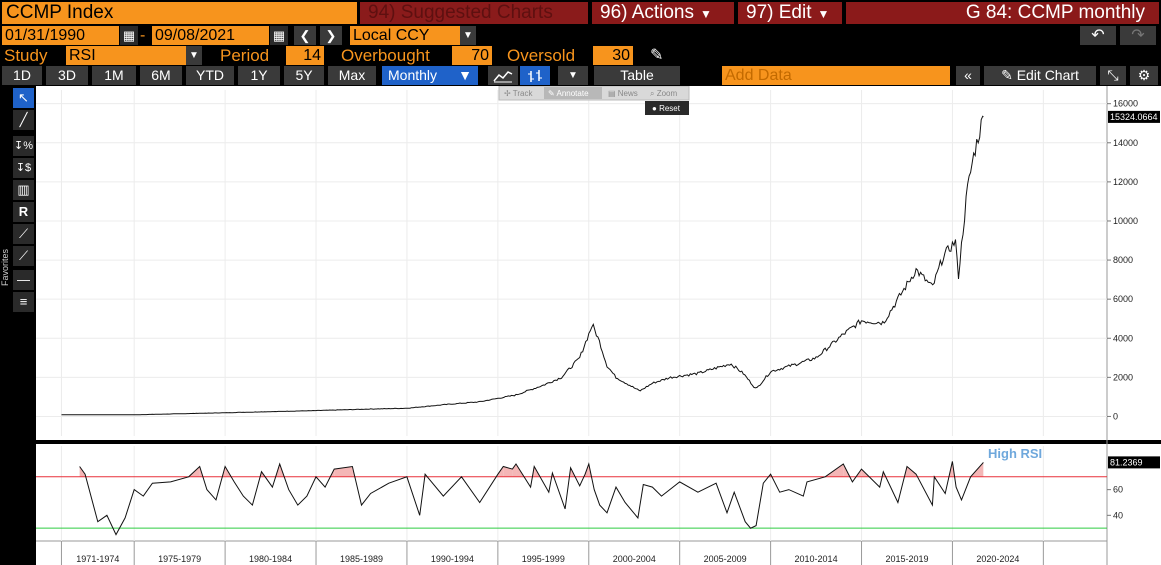 The width and height of the screenshot is (1161, 565). I want to click on chart-settings-icon: ⤡, so click(1113, 75).